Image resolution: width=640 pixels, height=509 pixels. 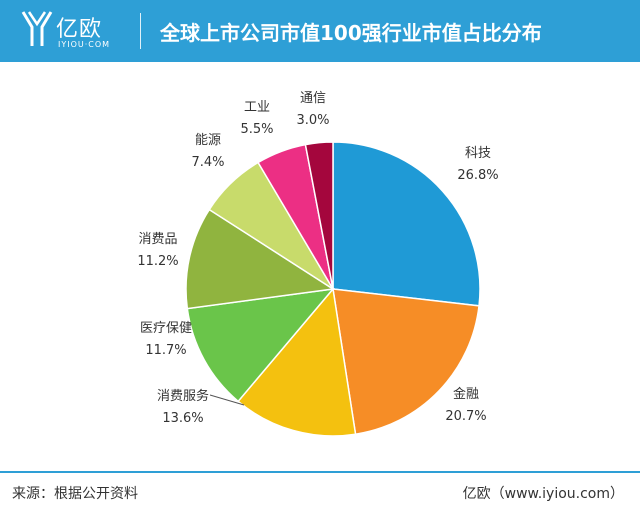 I want to click on slice-value-4: 11.7%, so click(x=165, y=350).